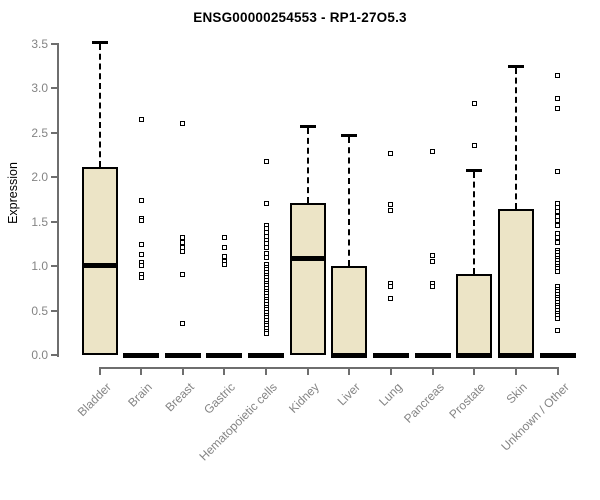 The height and width of the screenshot is (500, 600). What do you see at coordinates (300, 17) in the screenshot?
I see `chart-title: ENSG00000254553 - RP1-27O5.3` at bounding box center [300, 17].